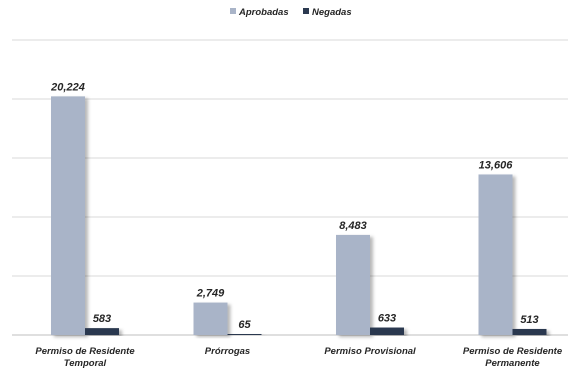  Describe the element at coordinates (233, 11) in the screenshot. I see `legend-swatch-aprobadas` at that location.